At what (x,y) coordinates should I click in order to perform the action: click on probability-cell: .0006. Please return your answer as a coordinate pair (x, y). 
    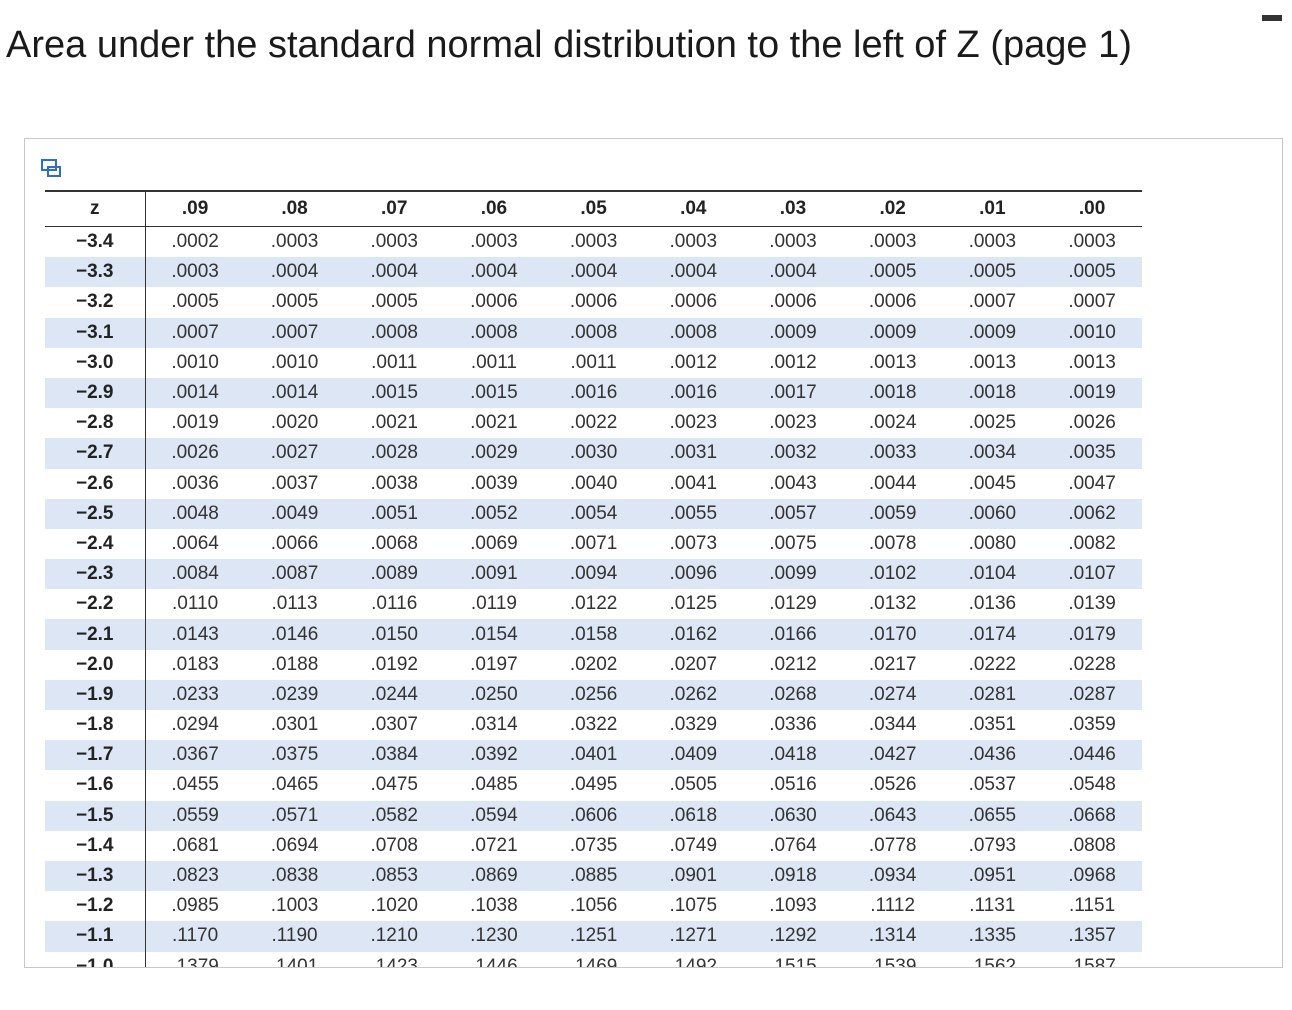
    Looking at the image, I should click on (693, 302).